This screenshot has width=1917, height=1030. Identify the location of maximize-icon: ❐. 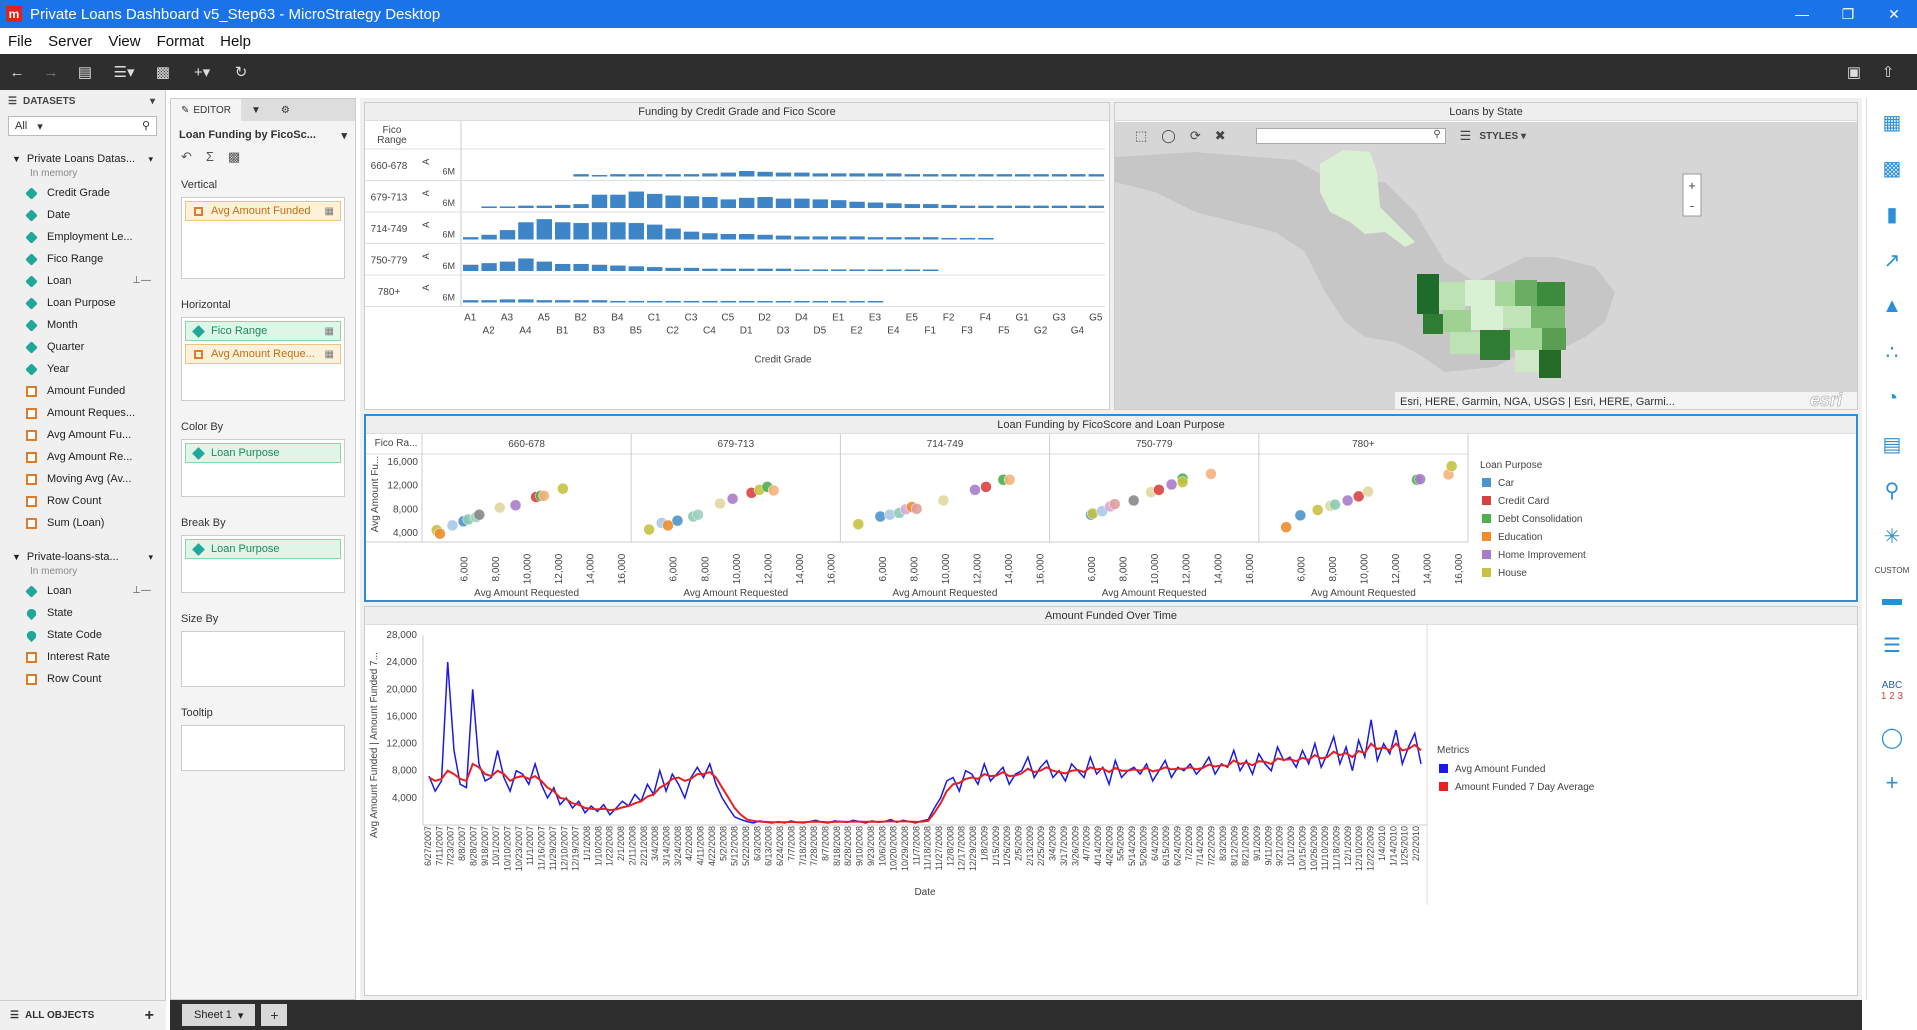
(1848, 13).